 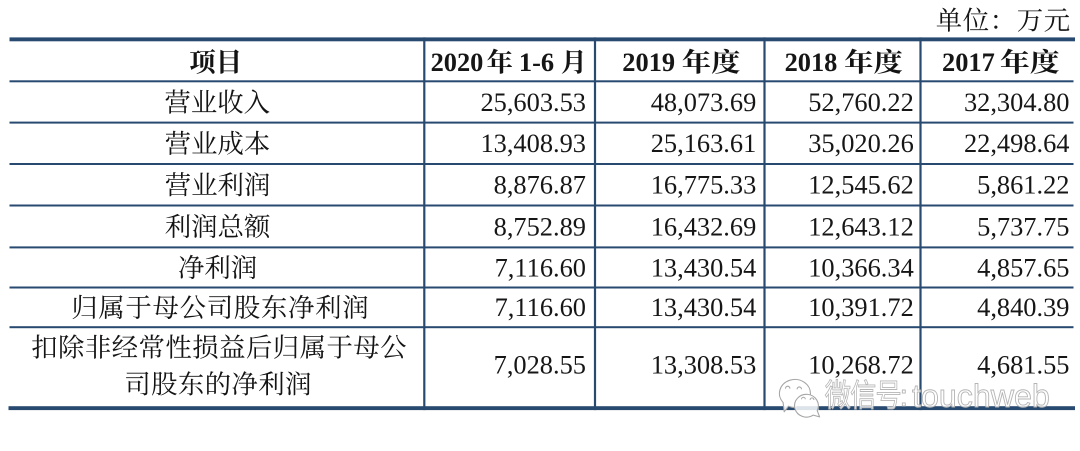 I want to click on svg-text: 22,498.64, so click(x=1017, y=143).